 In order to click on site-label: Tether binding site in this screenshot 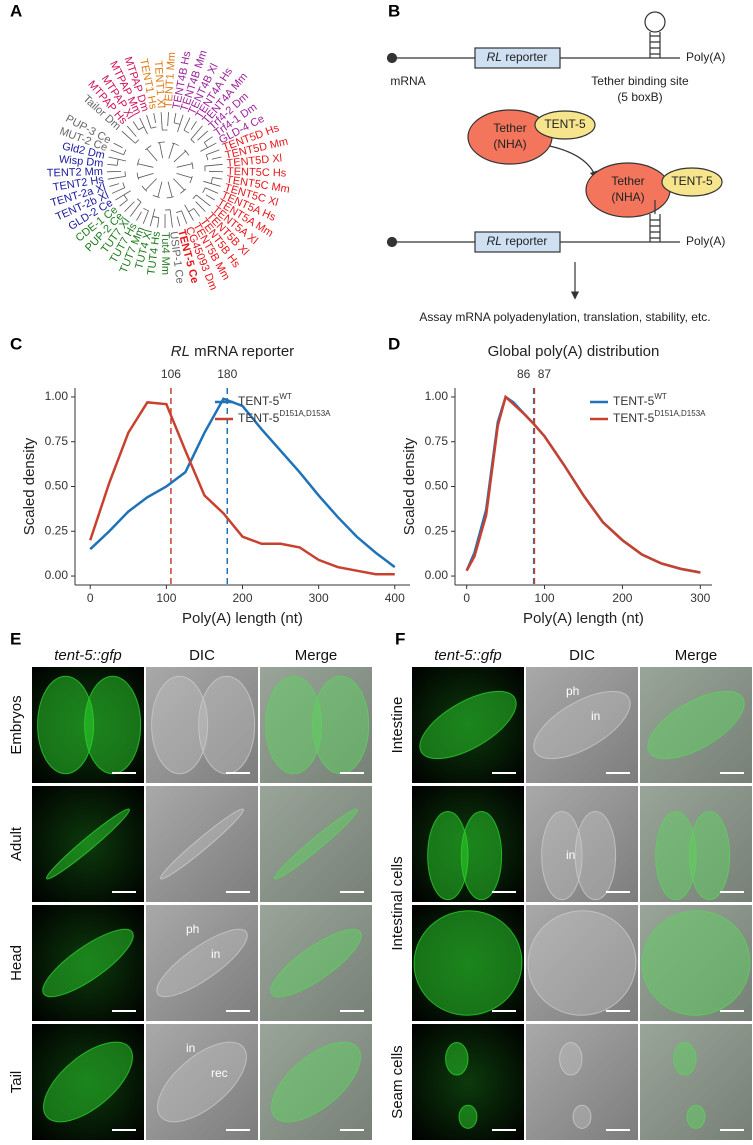, I will do `click(640, 81)`.